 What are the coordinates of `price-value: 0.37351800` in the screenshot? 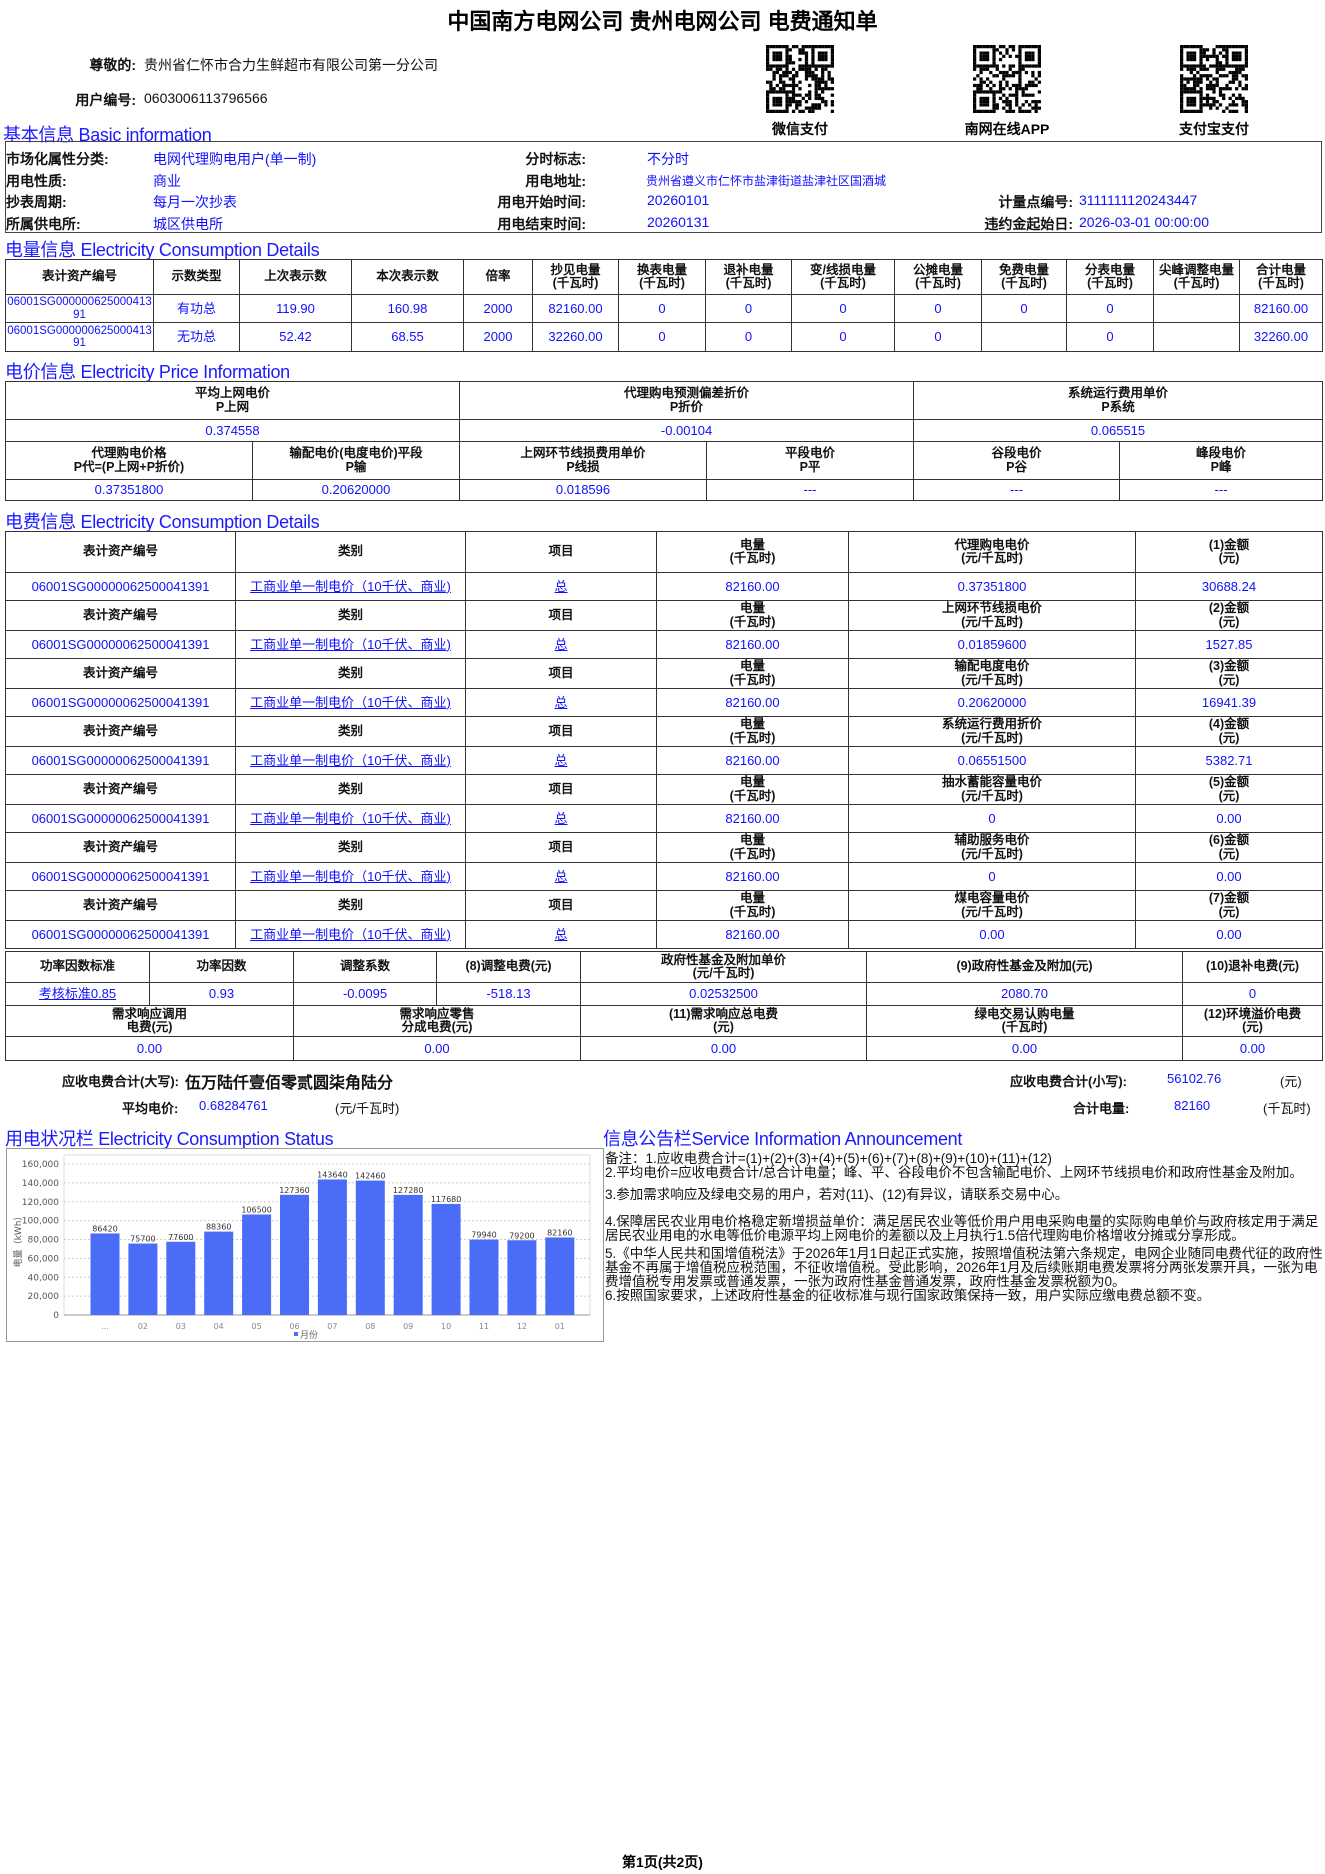 It's located at (129, 490).